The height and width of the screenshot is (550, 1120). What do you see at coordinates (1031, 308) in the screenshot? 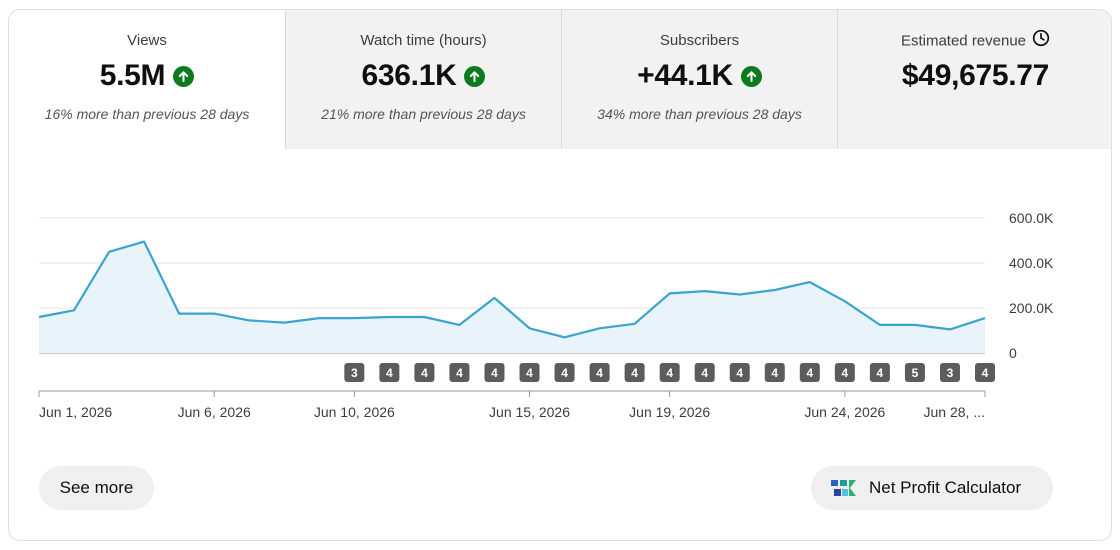
I see `y-tick-label: 200.0K` at bounding box center [1031, 308].